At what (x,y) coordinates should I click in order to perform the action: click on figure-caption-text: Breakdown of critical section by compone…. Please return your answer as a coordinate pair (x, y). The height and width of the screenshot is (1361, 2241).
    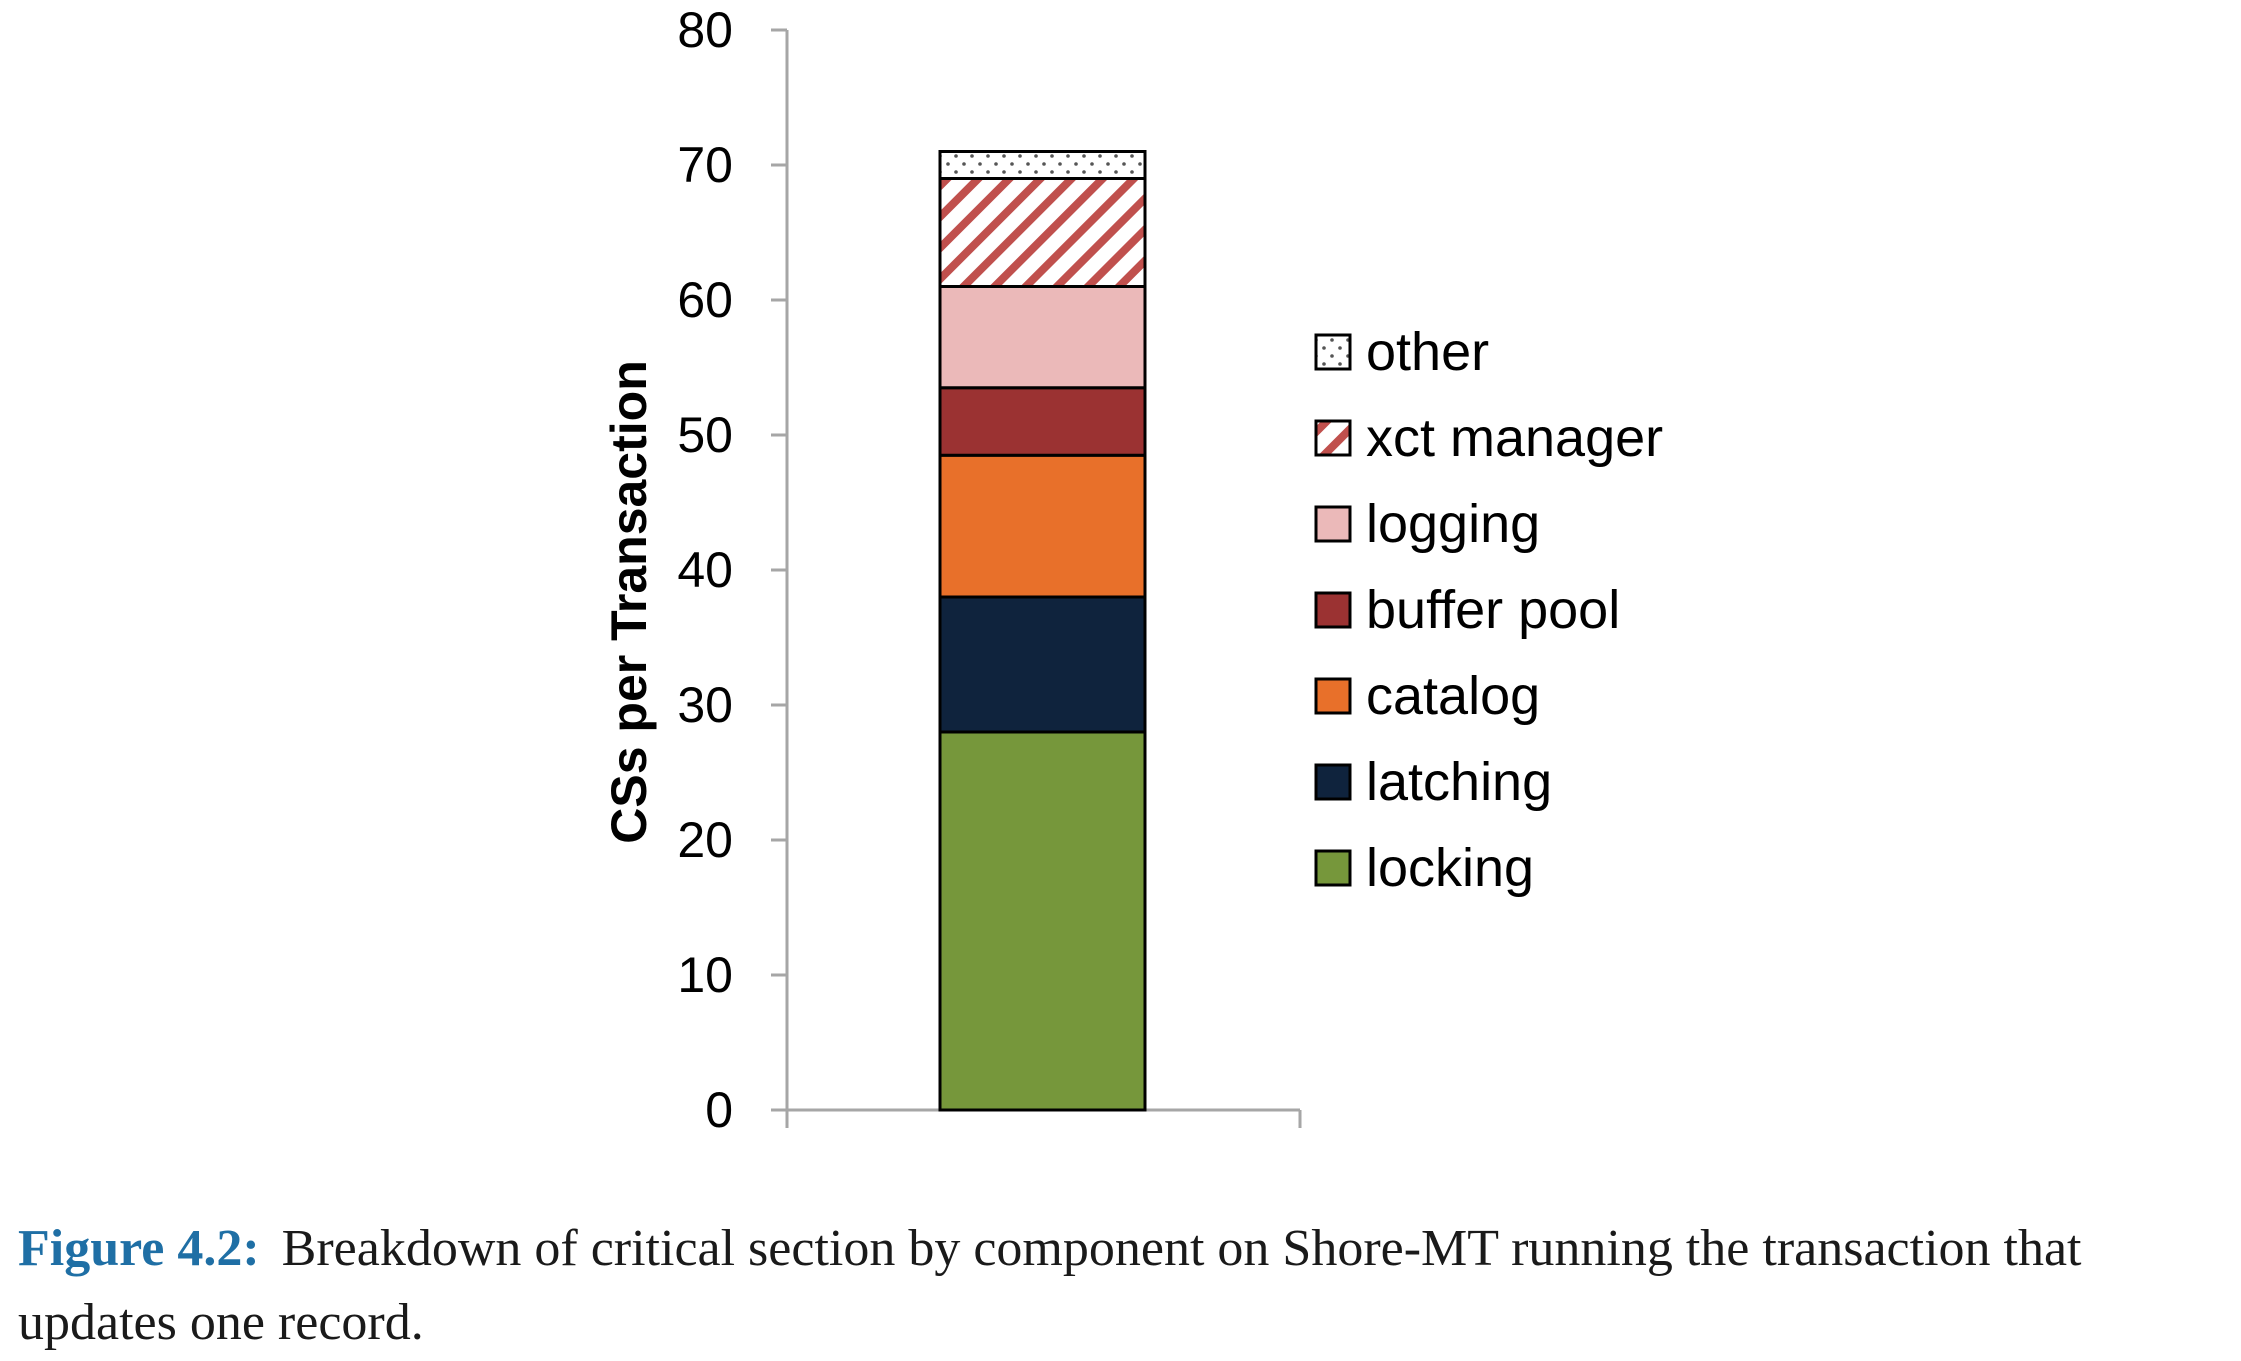
    Looking at the image, I should click on (1050, 1285).